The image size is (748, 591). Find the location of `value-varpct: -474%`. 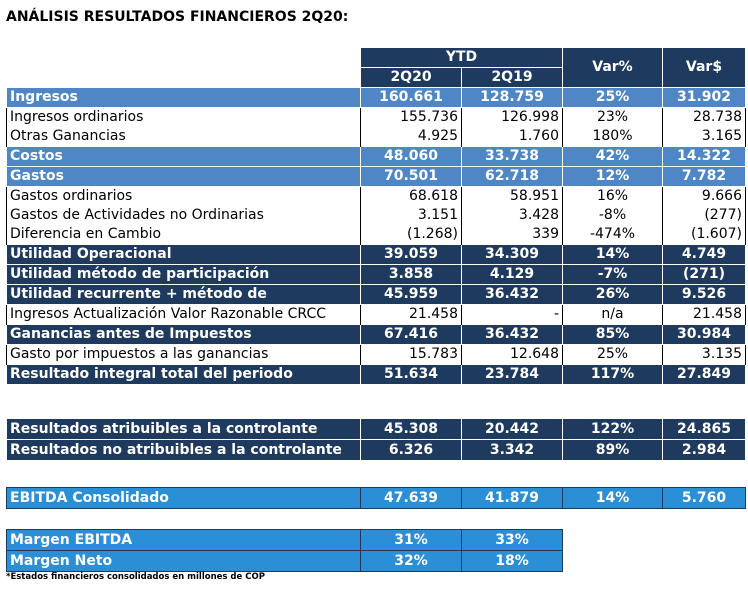

value-varpct: -474% is located at coordinates (612, 235).